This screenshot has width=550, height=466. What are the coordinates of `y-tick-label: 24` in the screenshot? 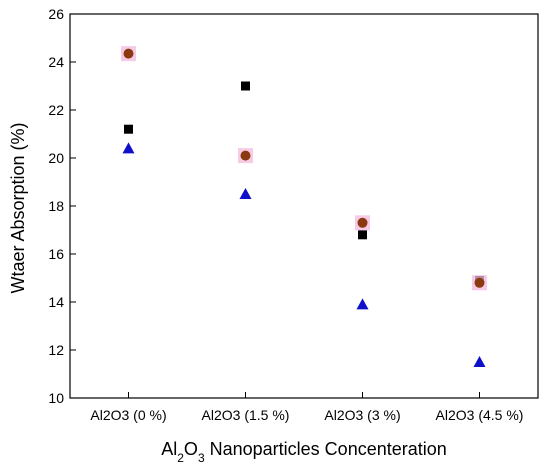 It's located at (56, 62).